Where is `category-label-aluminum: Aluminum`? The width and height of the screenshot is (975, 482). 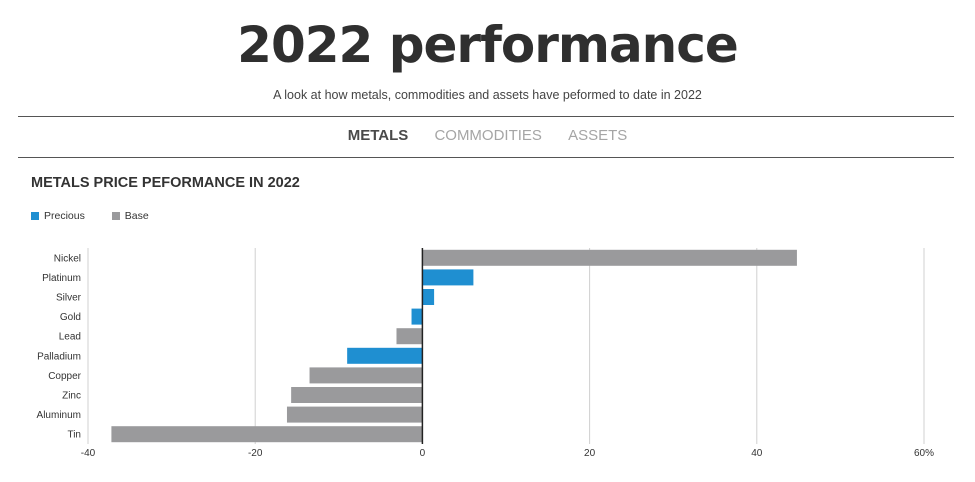
category-label-aluminum: Aluminum is located at coordinates (59, 415).